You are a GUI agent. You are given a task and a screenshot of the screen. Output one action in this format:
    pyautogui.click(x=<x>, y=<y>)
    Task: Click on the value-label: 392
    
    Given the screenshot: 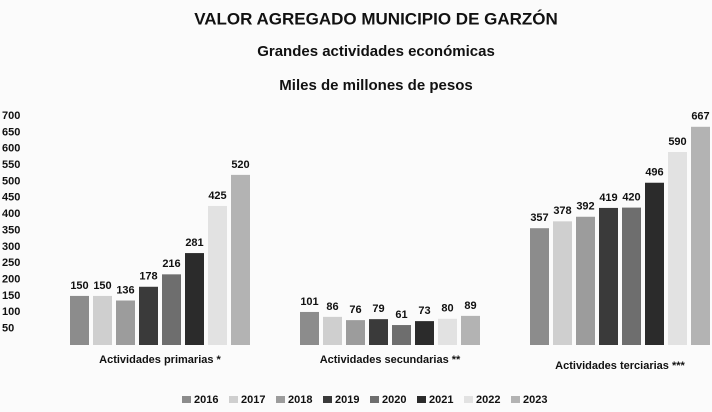 What is the action you would take?
    pyautogui.click(x=585, y=207)
    